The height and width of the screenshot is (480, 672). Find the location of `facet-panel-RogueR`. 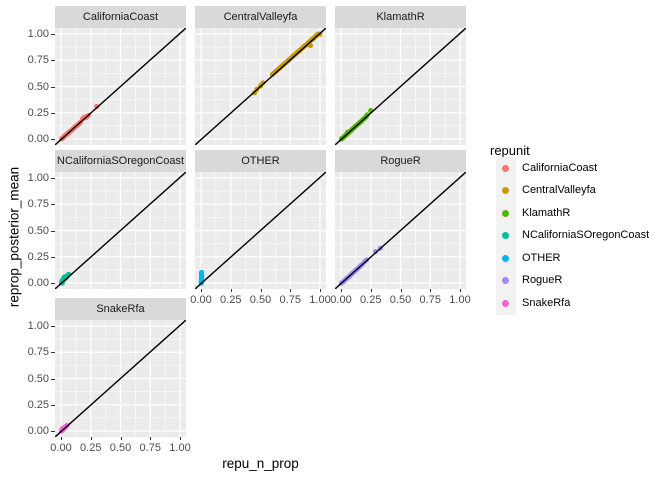

facet-panel-RogueR is located at coordinates (400, 230).